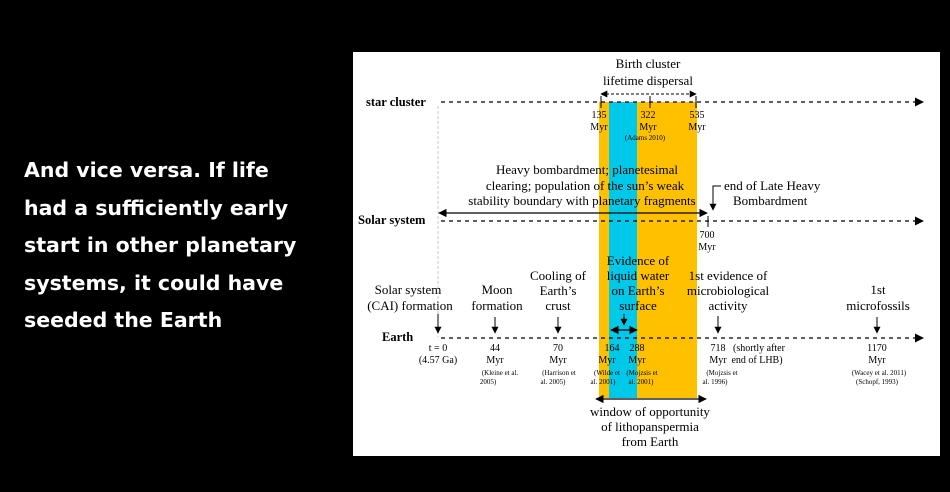 The width and height of the screenshot is (950, 492). What do you see at coordinates (397, 337) in the screenshot?
I see `row-label-earth: Earth` at bounding box center [397, 337].